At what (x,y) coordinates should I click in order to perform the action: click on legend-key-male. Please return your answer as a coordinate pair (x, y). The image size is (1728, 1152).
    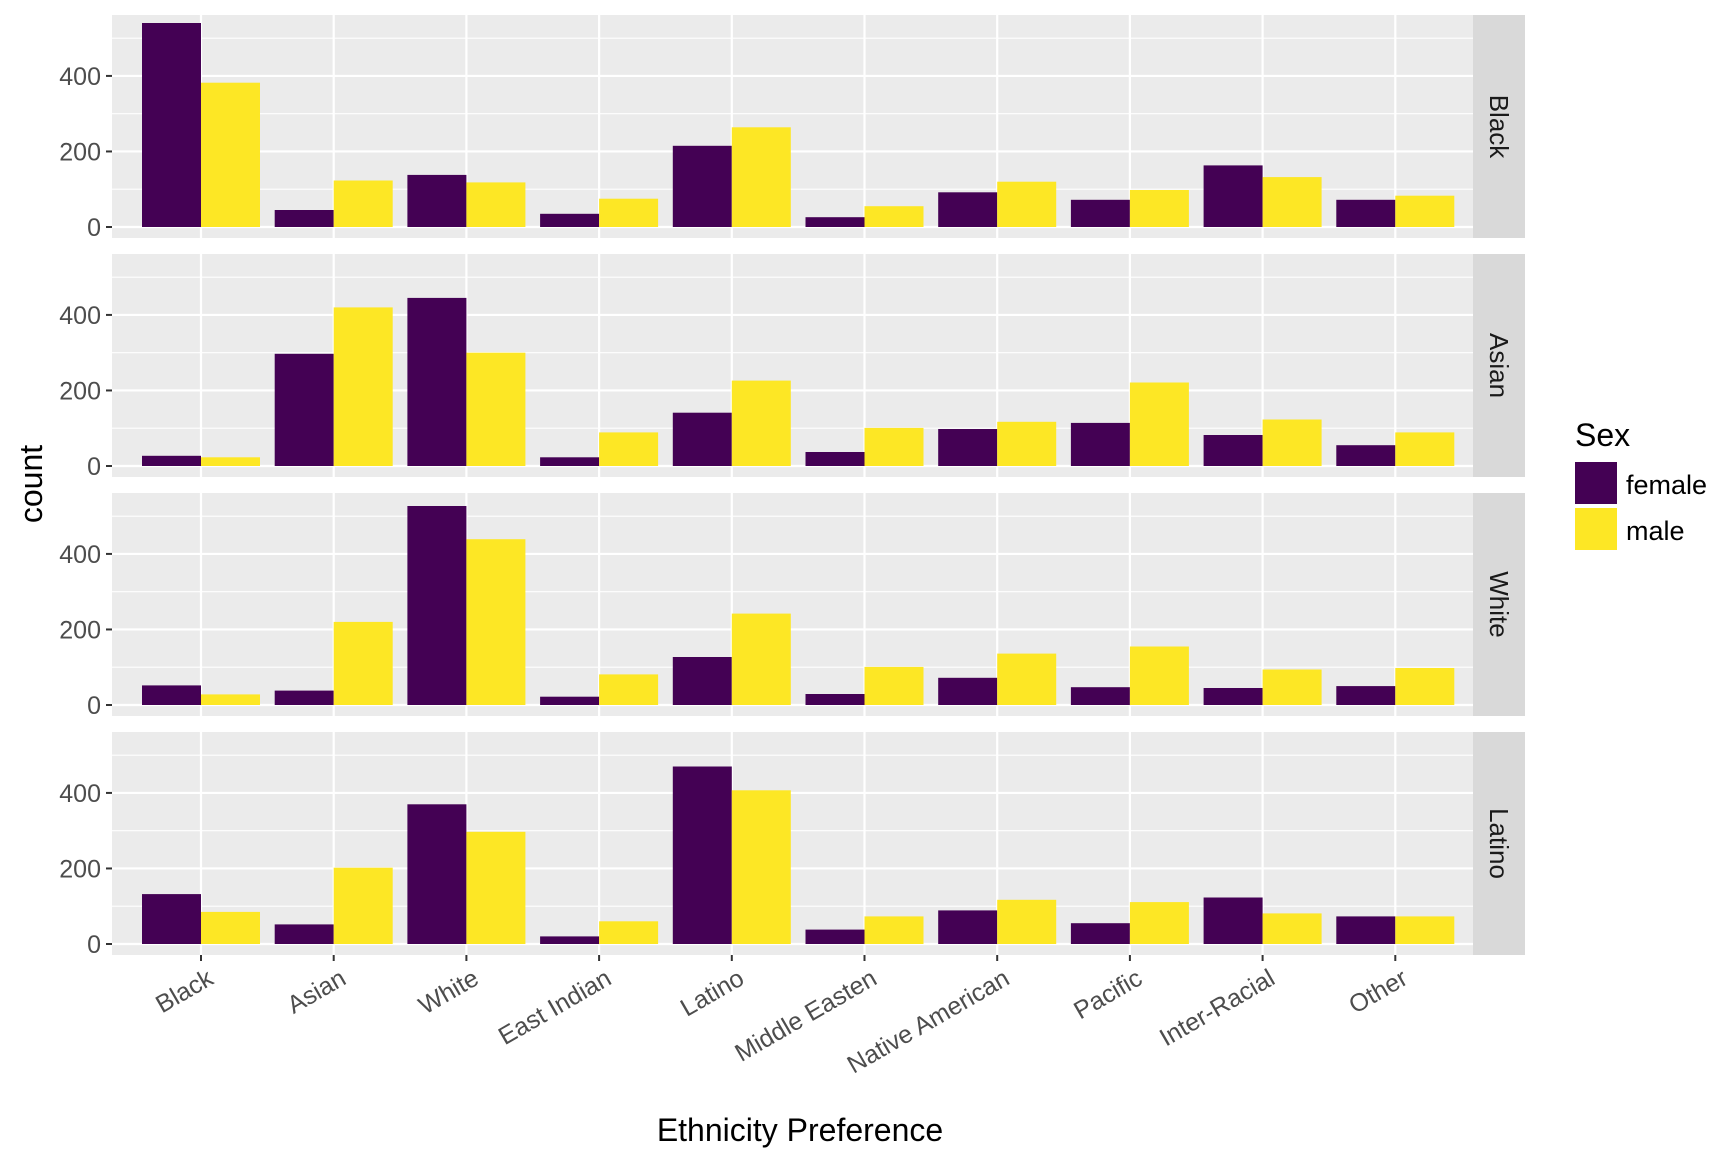
    Looking at the image, I should click on (1596, 529).